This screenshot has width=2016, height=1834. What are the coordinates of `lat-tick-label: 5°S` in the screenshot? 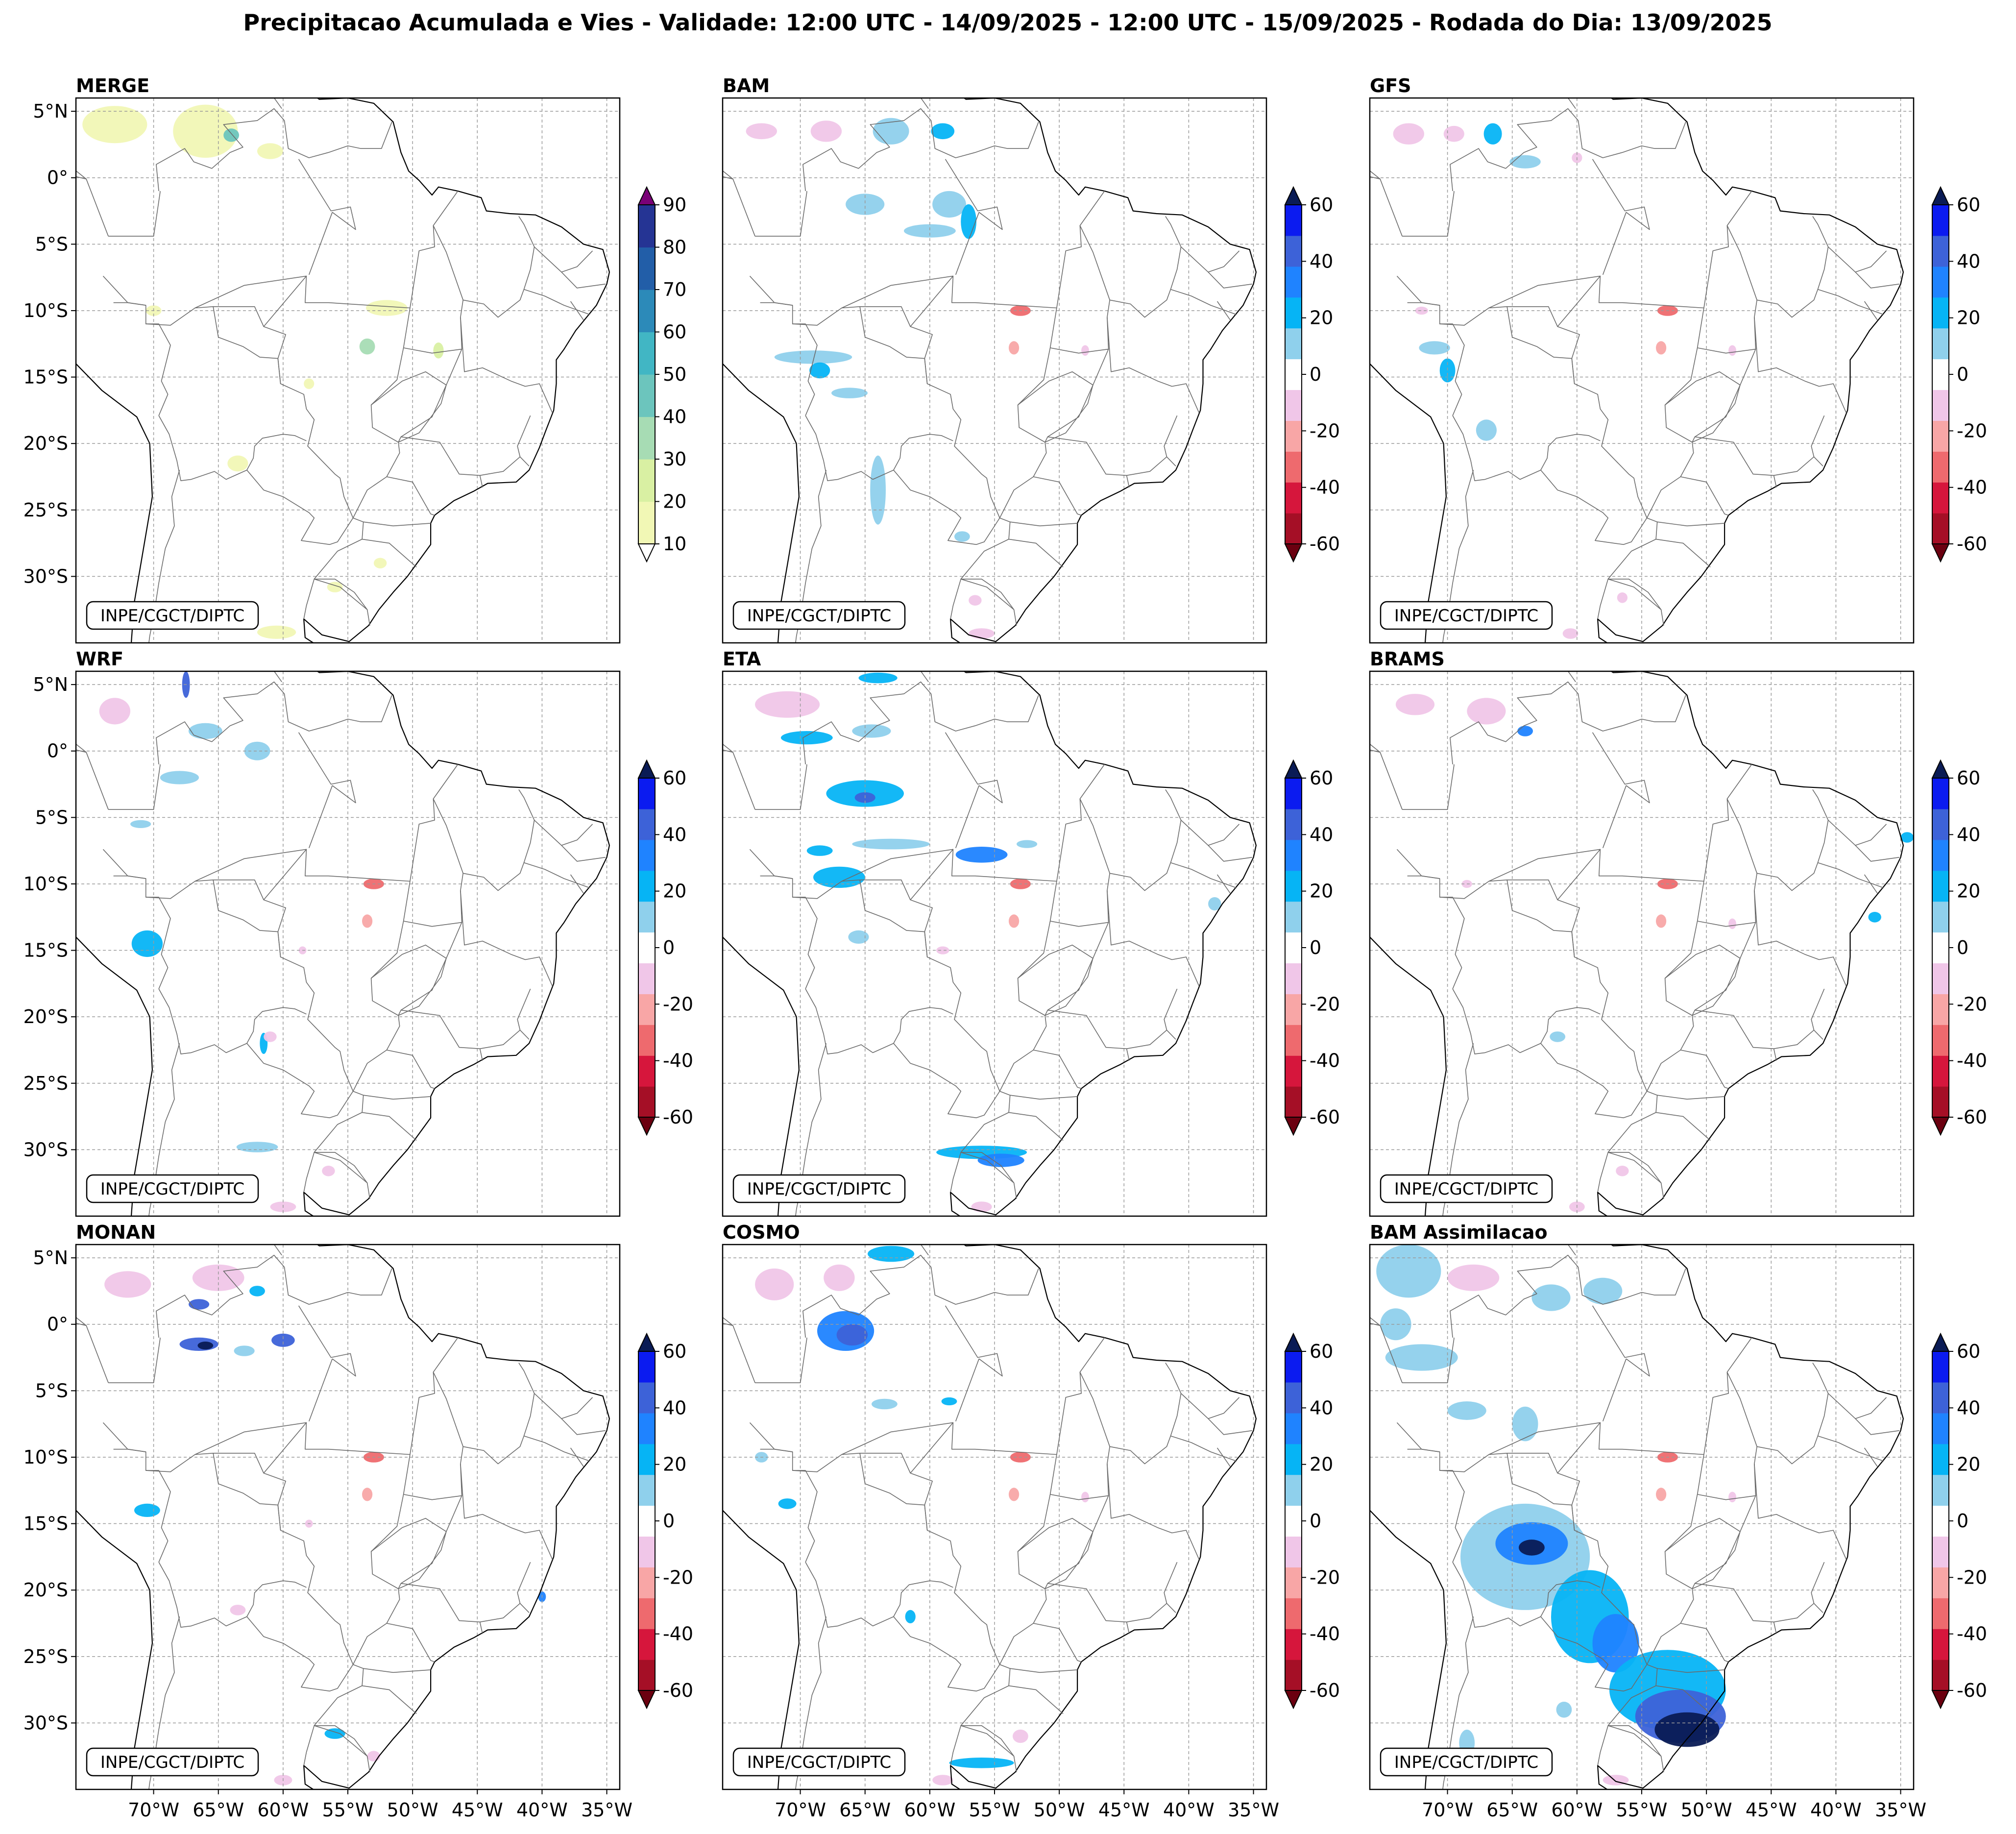 It's located at (51, 244).